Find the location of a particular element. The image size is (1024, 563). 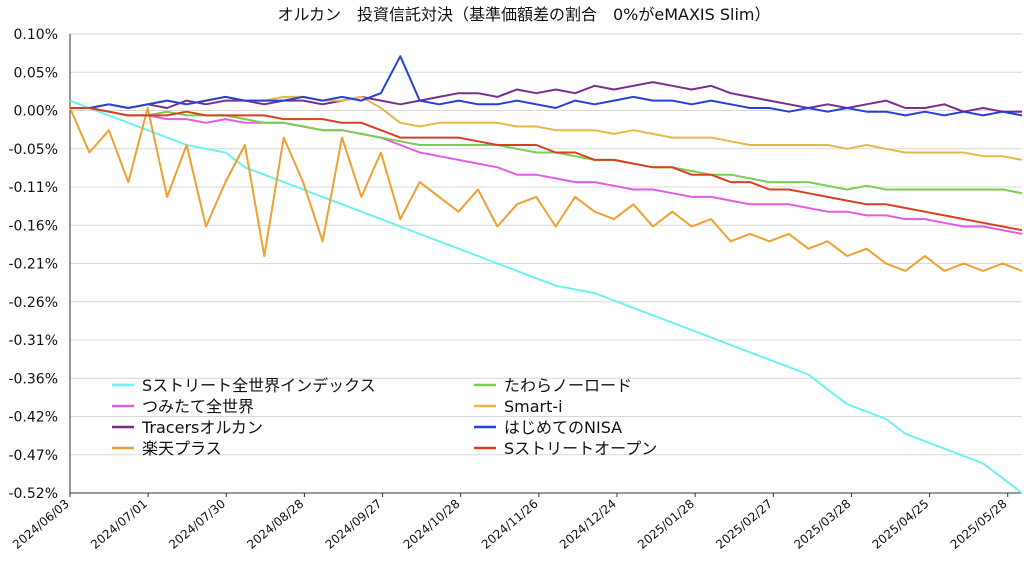

x-tick-label: 2024/10/28 is located at coordinates (432, 524).